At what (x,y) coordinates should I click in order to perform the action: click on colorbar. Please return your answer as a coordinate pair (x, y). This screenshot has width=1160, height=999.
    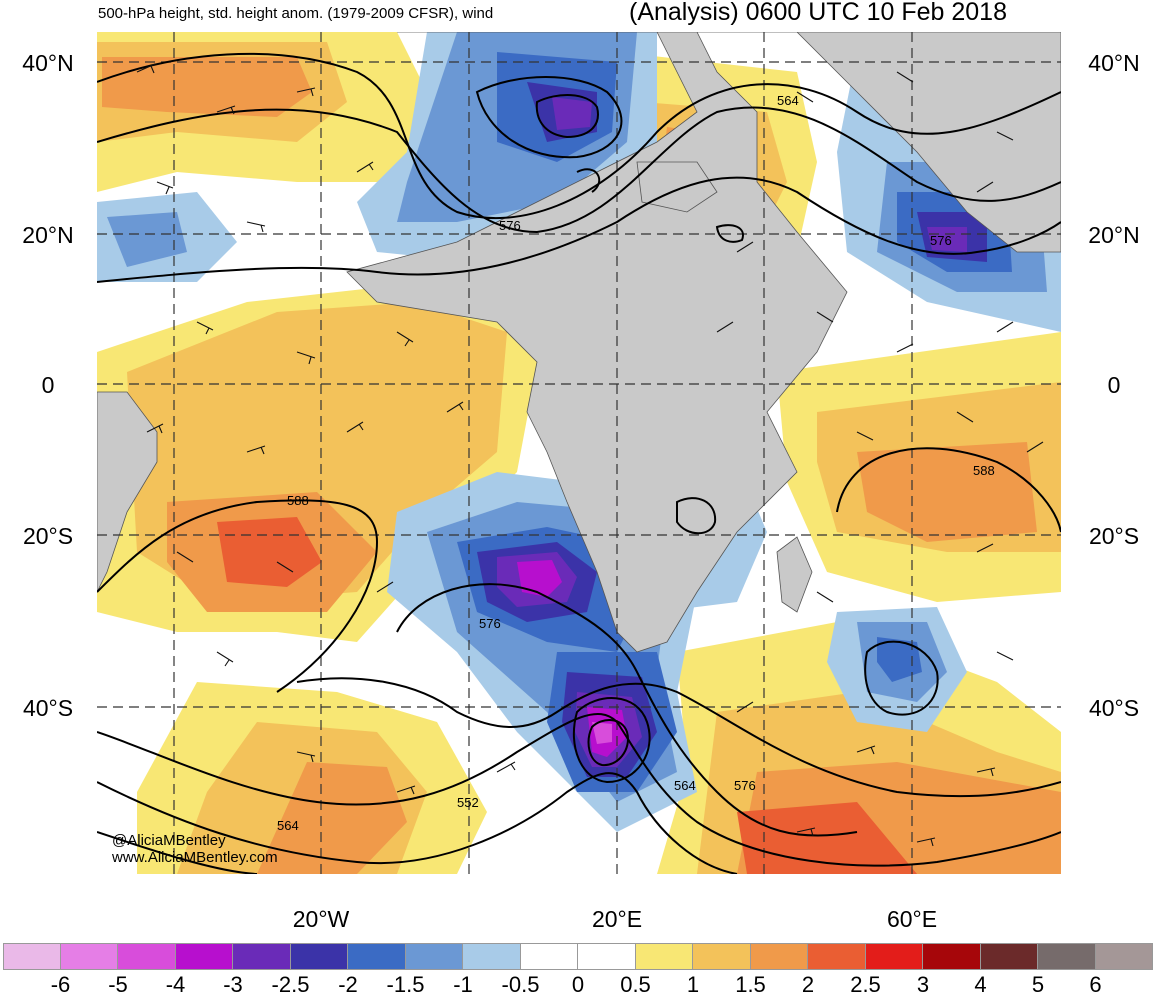
    Looking at the image, I should click on (578, 956).